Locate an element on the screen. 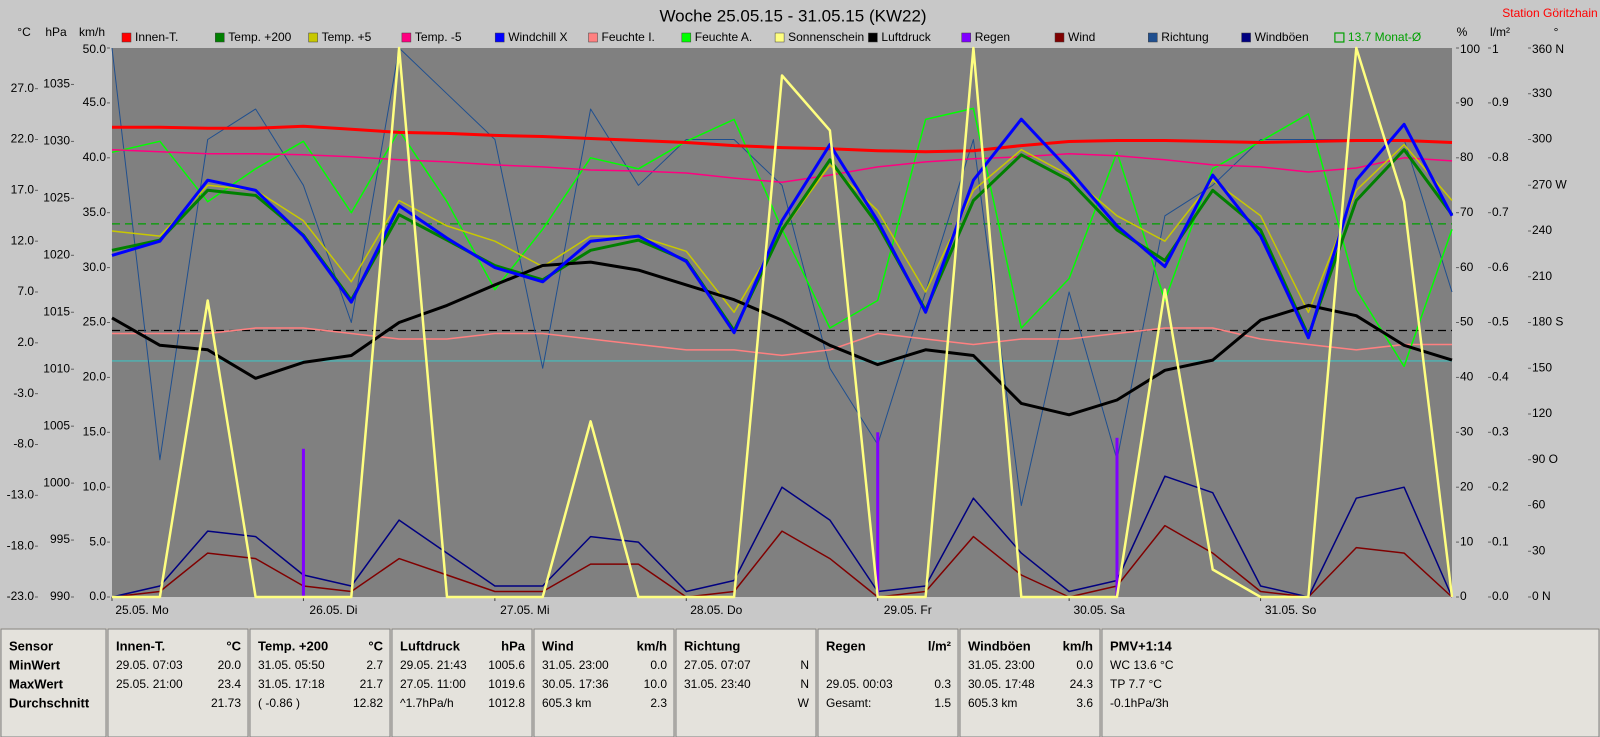 This screenshot has width=1600, height=737. table-cell-text: 23.4 is located at coordinates (230, 684).